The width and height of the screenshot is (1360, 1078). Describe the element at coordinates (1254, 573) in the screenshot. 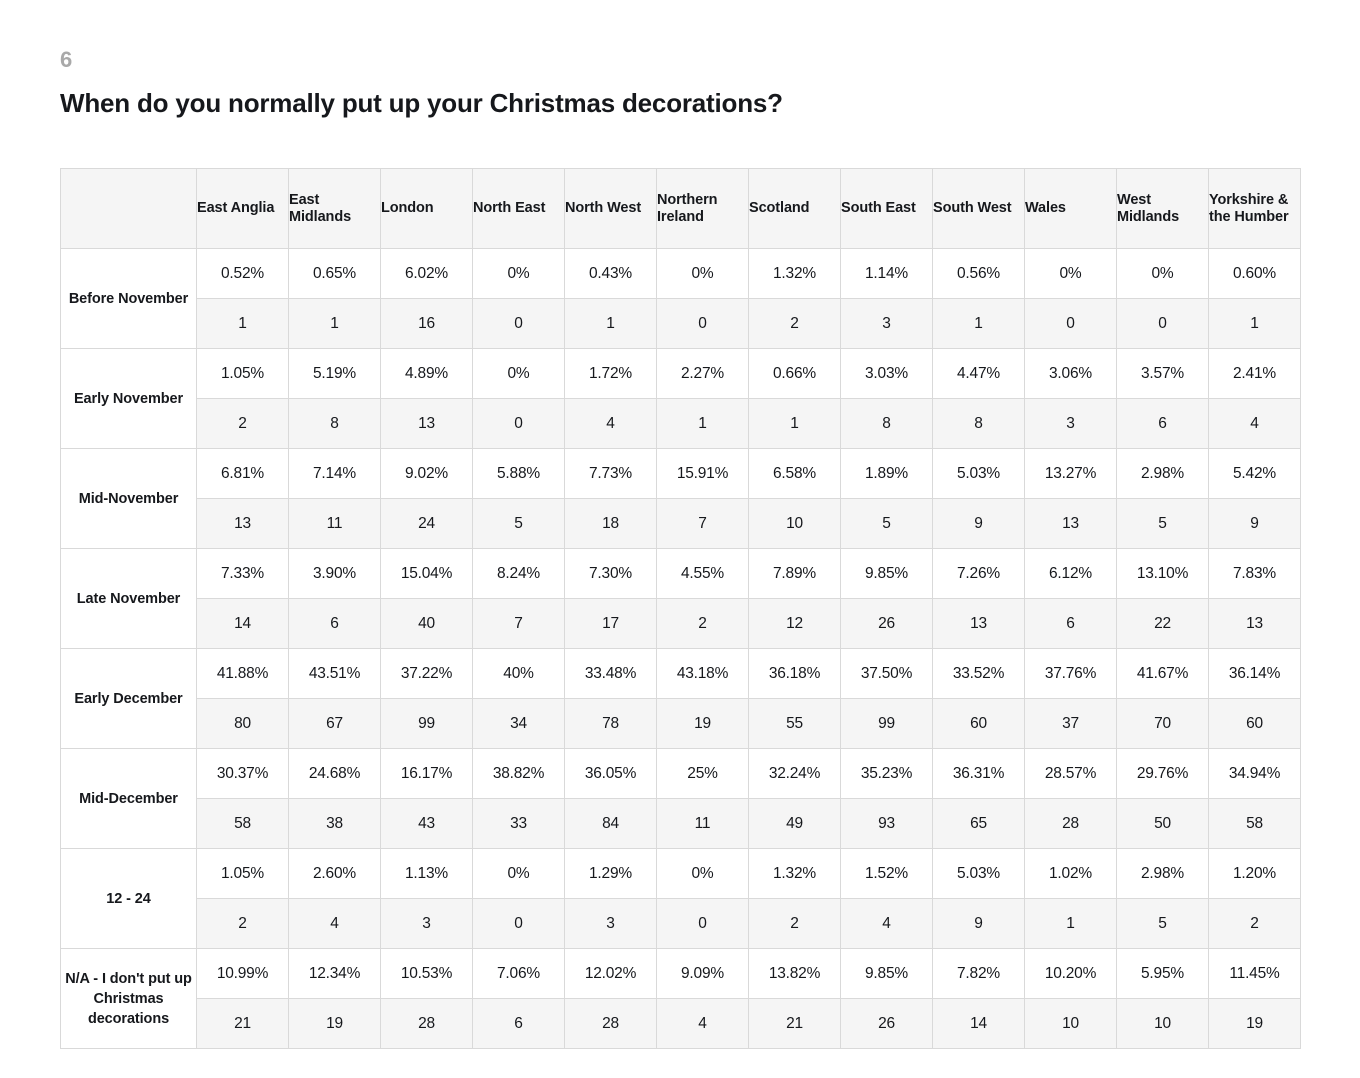

I see `cell-percent: 7.83%` at that location.